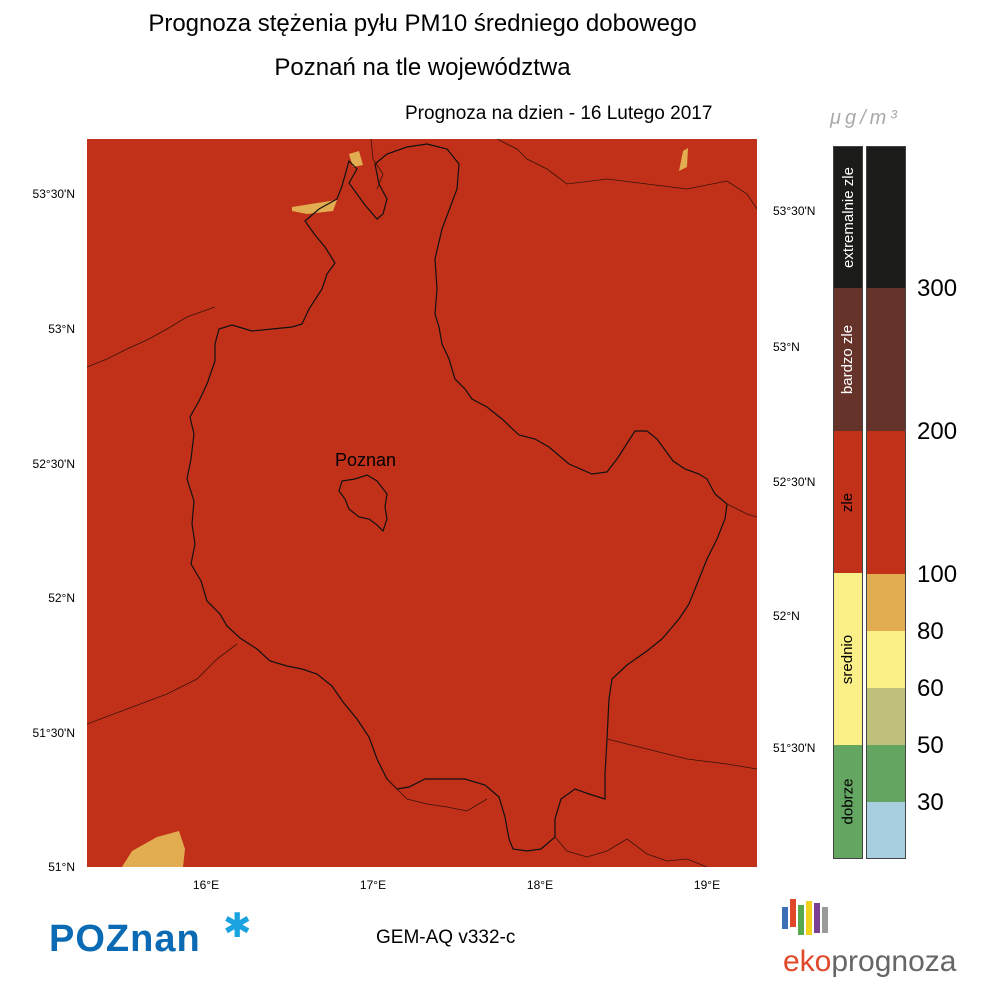  I want to click on border-ne, so click(626, 174).